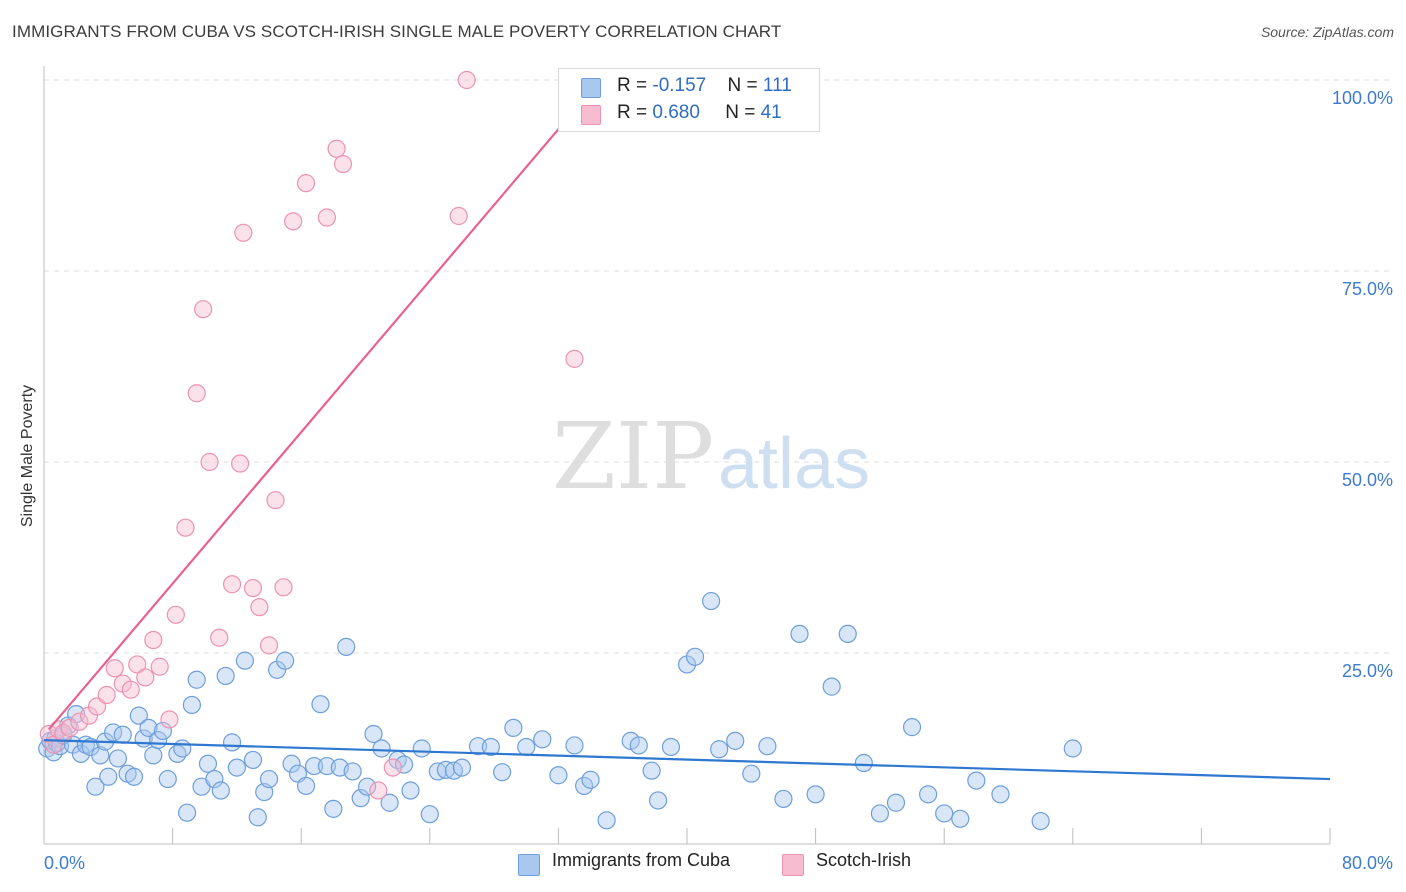 Image resolution: width=1406 pixels, height=892 pixels. What do you see at coordinates (679, 85) in the screenshot?
I see `r-value: -0.157` at bounding box center [679, 85].